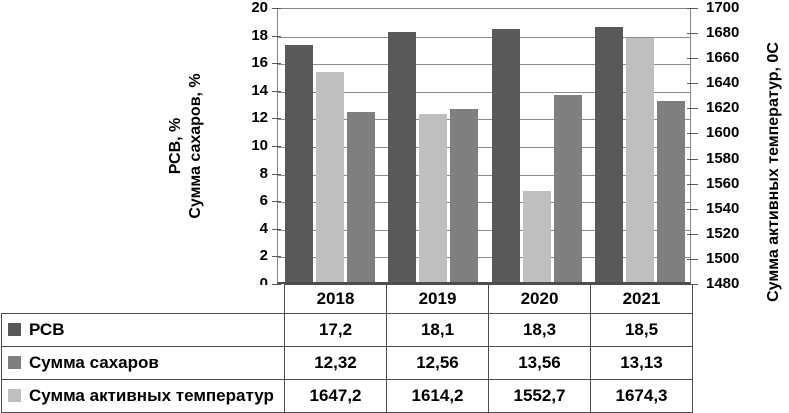 This screenshot has height=413, width=789. I want to click on left-axis-title: РСВ, % Сумма сахаров, %, so click(186, 145).